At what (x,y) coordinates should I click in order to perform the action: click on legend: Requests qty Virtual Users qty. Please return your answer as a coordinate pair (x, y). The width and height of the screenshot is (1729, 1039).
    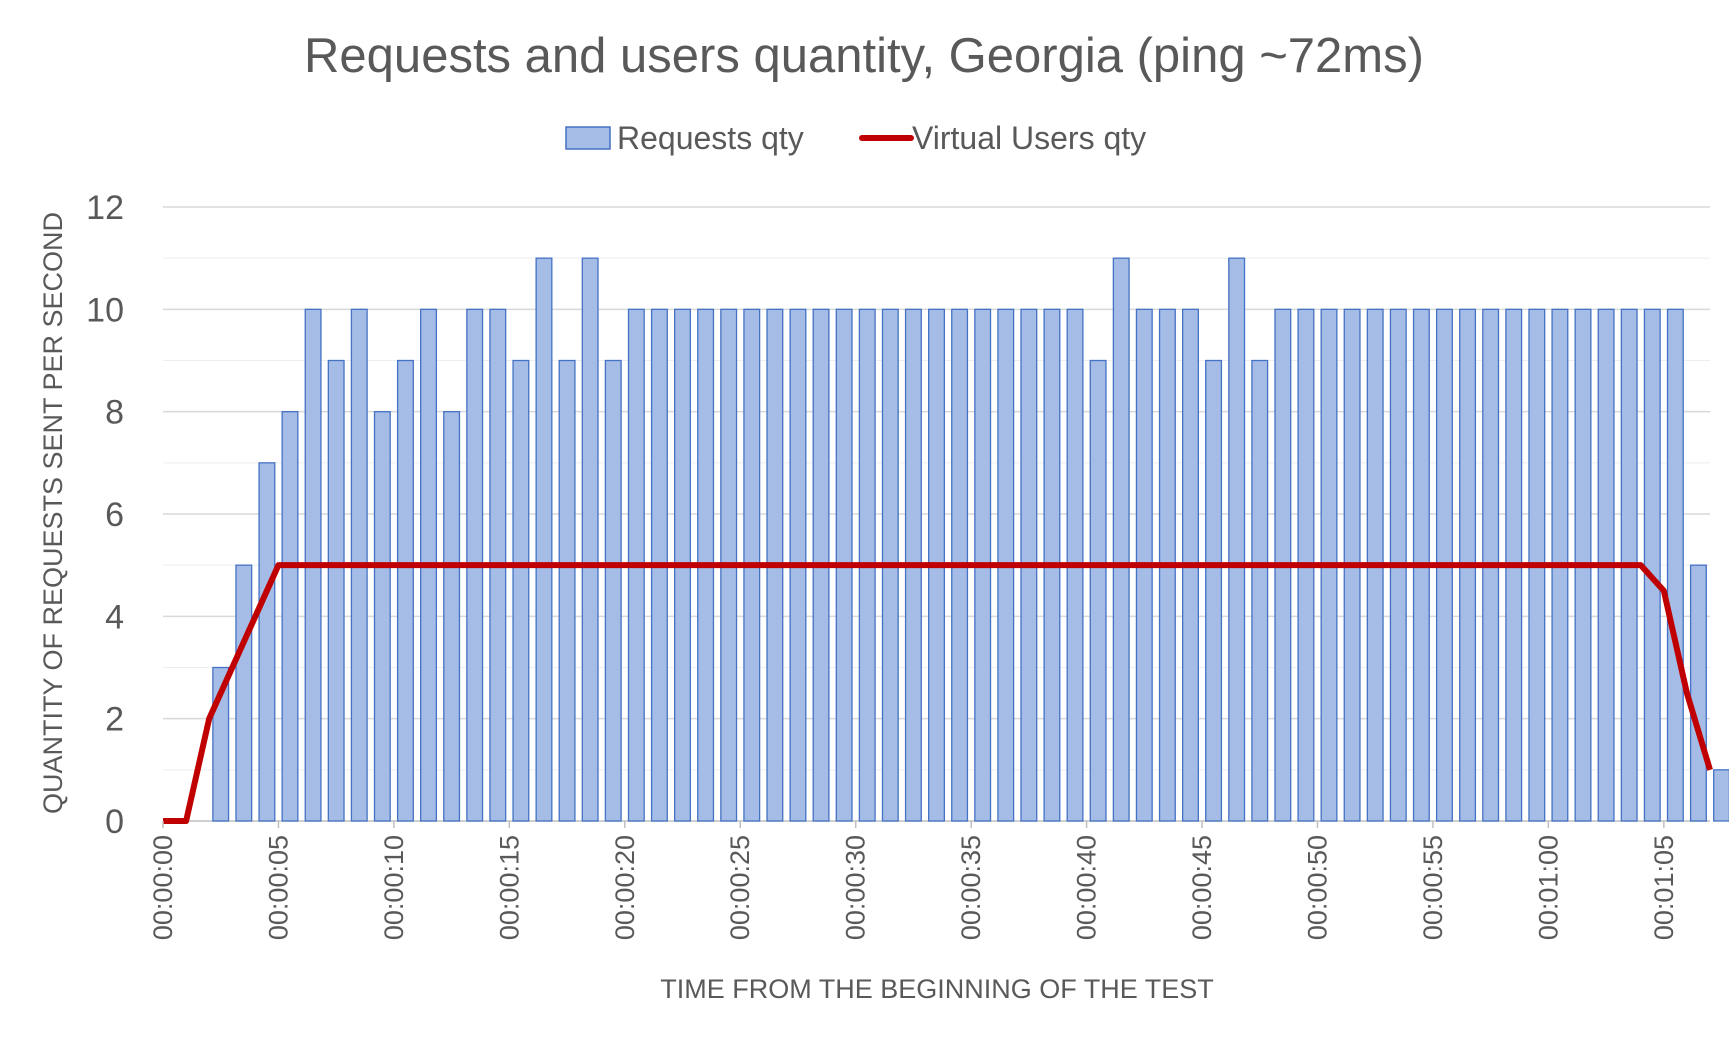
    Looking at the image, I should click on (855, 138).